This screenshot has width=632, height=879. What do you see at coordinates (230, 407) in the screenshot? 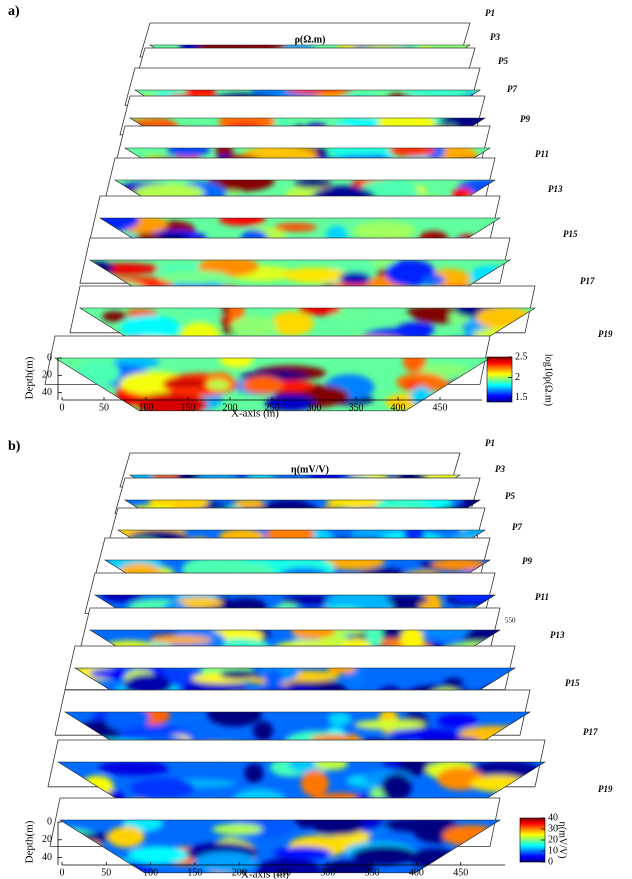
I see `x-tick-label: 200` at bounding box center [230, 407].